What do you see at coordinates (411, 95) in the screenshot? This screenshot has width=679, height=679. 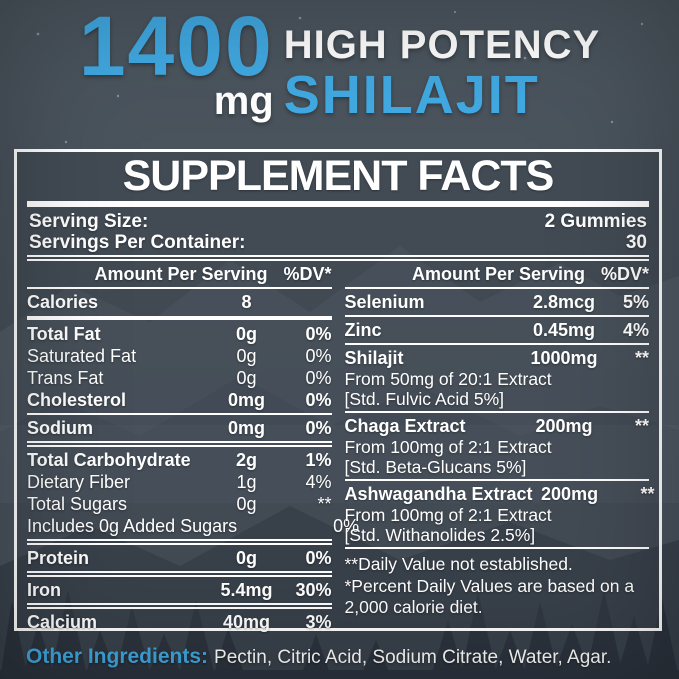 I see `product-name: SHILAJIT` at bounding box center [411, 95].